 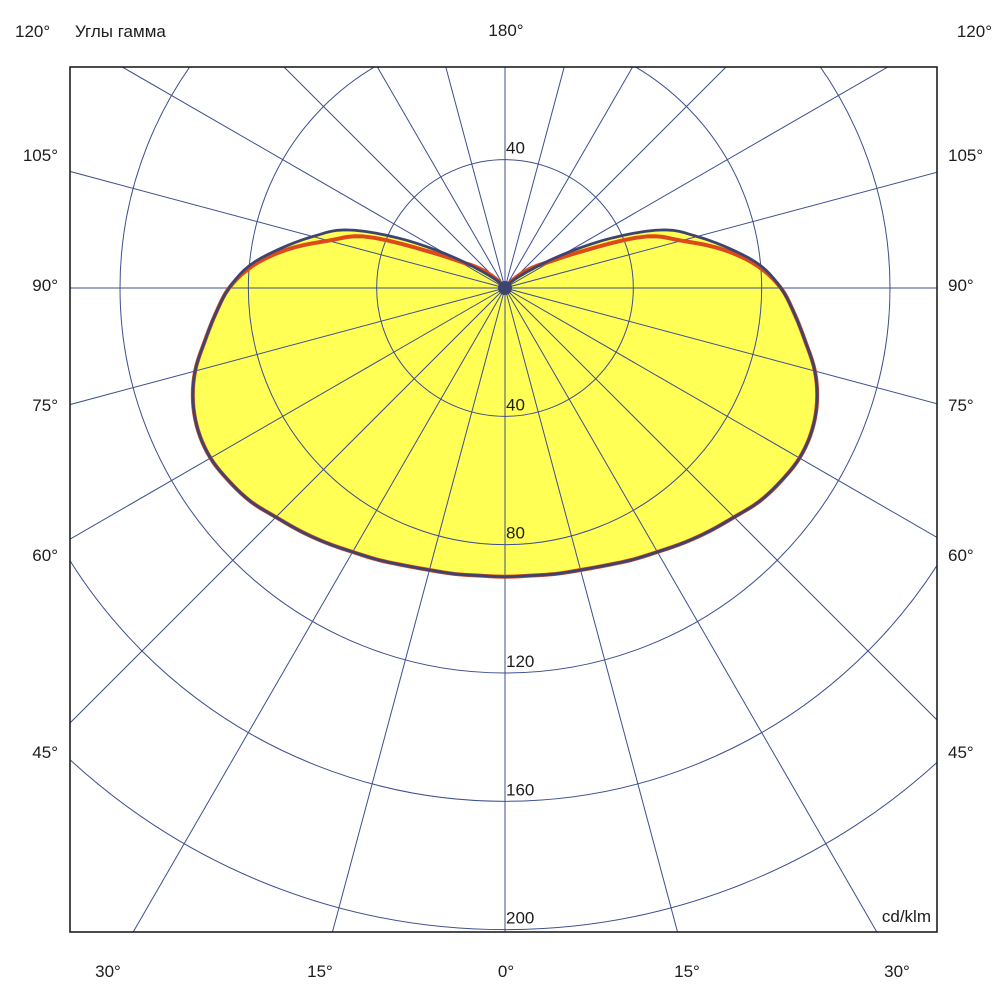 I want to click on chart-title: Углы гамма, so click(x=120, y=31).